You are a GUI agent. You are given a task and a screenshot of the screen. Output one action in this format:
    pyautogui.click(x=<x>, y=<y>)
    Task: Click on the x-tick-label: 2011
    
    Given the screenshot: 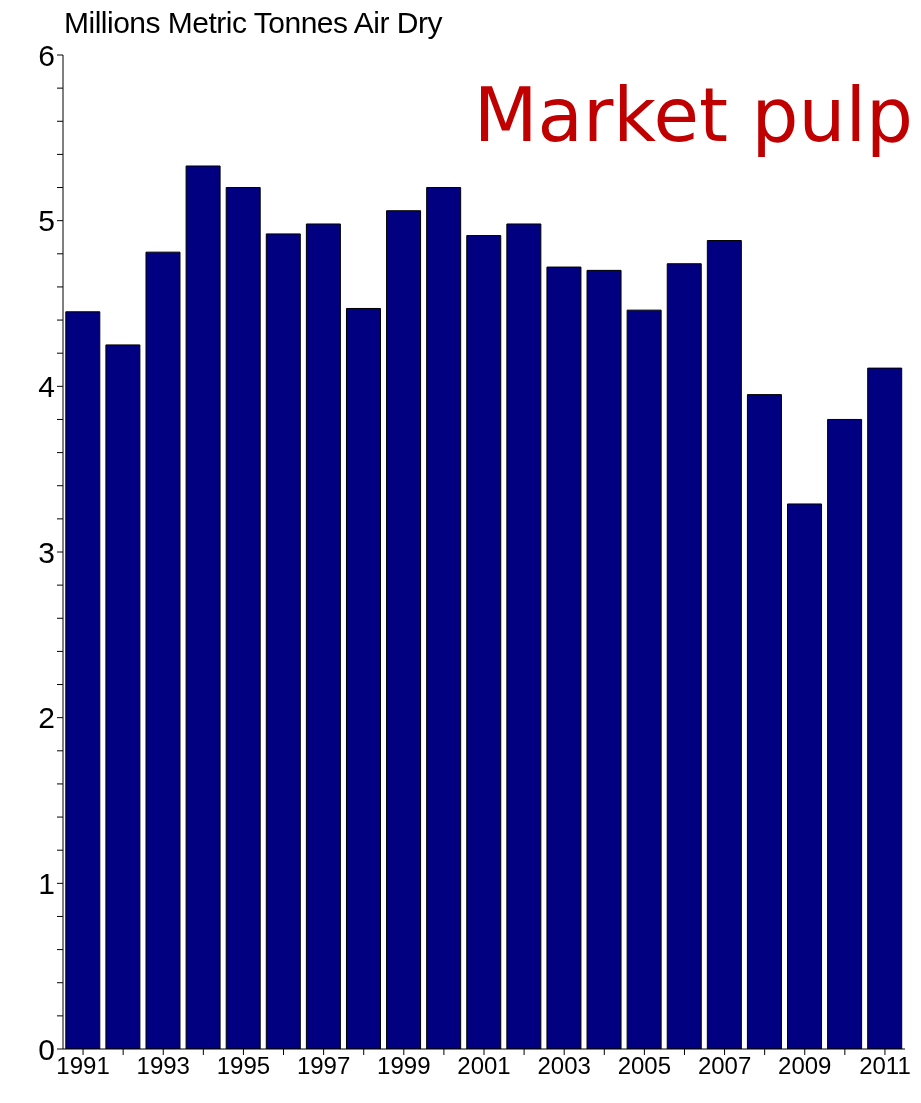 What is the action you would take?
    pyautogui.click(x=885, y=1066)
    